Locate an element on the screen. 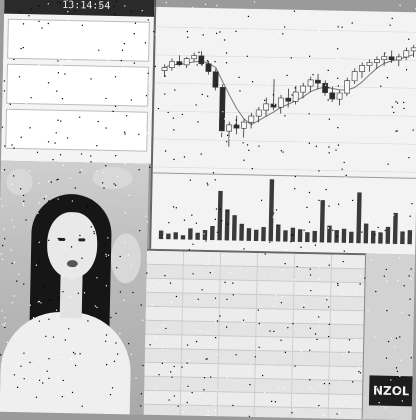  panel-divider is located at coordinates (284, 176).